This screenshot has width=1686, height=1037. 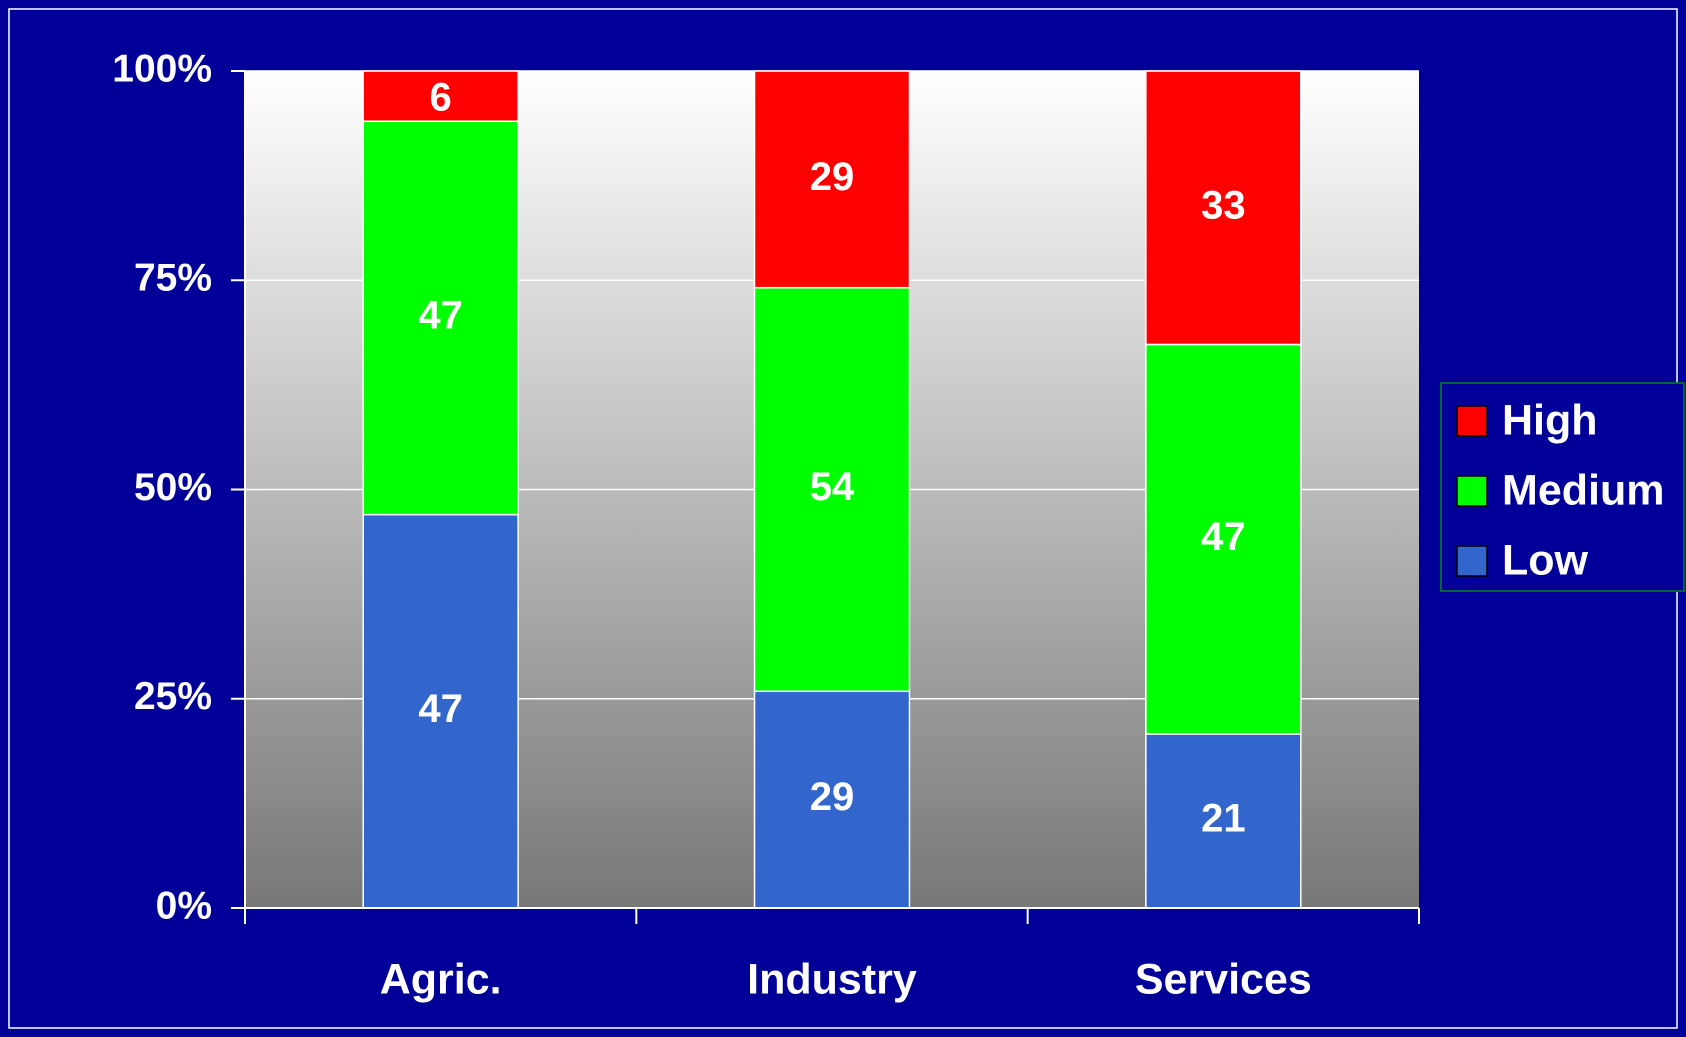 I want to click on legend-label: Low, so click(x=1545, y=560).